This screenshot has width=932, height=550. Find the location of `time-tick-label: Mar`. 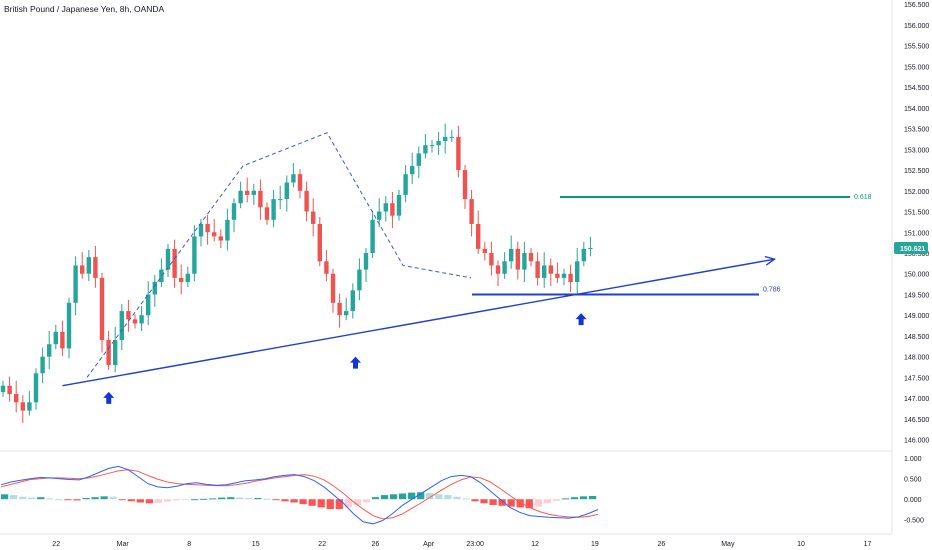

time-tick-label: Mar is located at coordinates (123, 544).